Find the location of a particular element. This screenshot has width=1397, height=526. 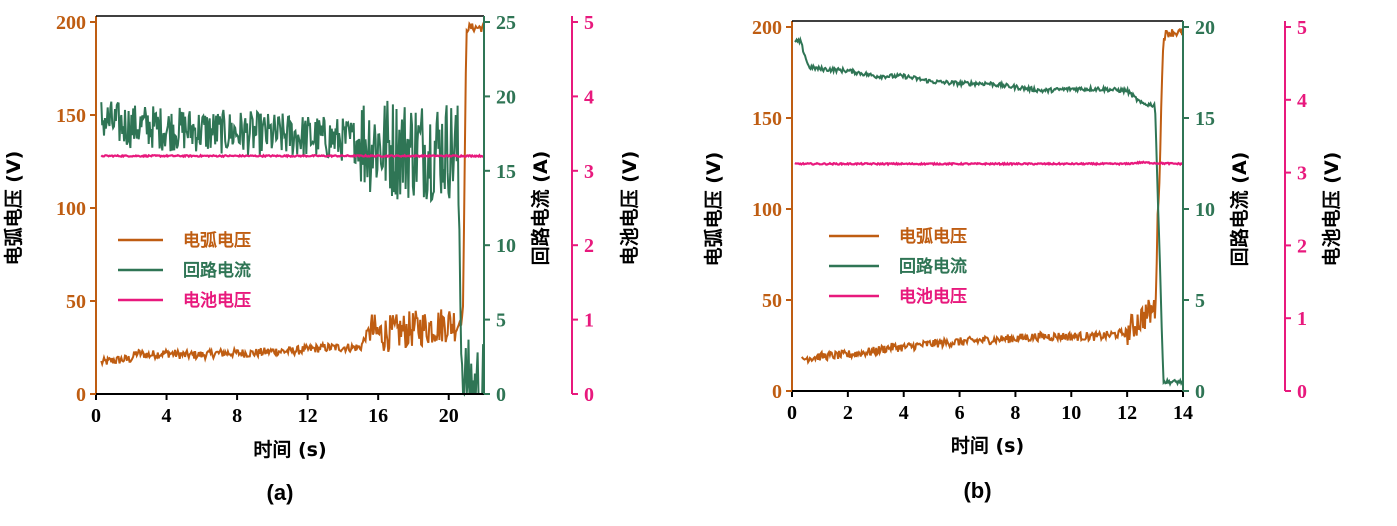

x-tick-label: 6 is located at coordinates (960, 413).